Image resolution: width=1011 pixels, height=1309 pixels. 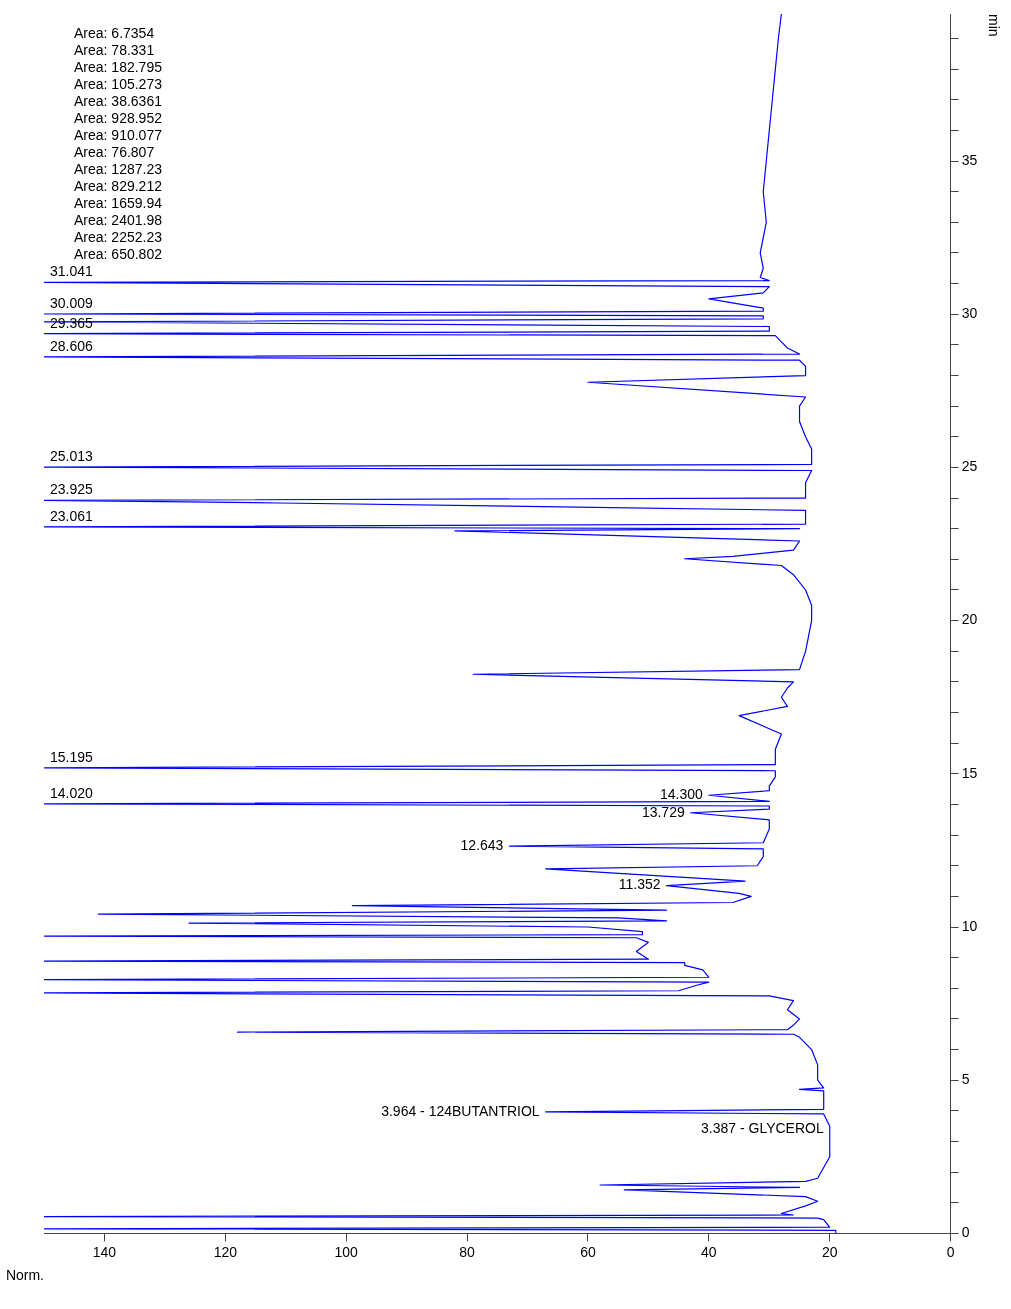 What do you see at coordinates (118, 100) in the screenshot?
I see `annotation: Area: 38.6361` at bounding box center [118, 100].